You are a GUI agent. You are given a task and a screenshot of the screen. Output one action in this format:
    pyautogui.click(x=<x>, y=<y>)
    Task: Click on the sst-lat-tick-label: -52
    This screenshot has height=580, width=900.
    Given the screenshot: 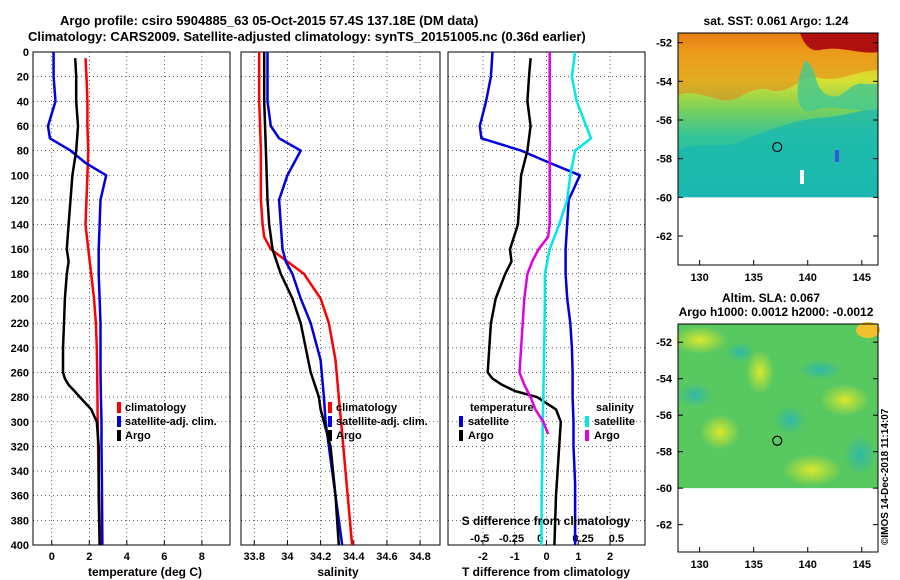 What is the action you would take?
    pyautogui.click(x=664, y=44)
    